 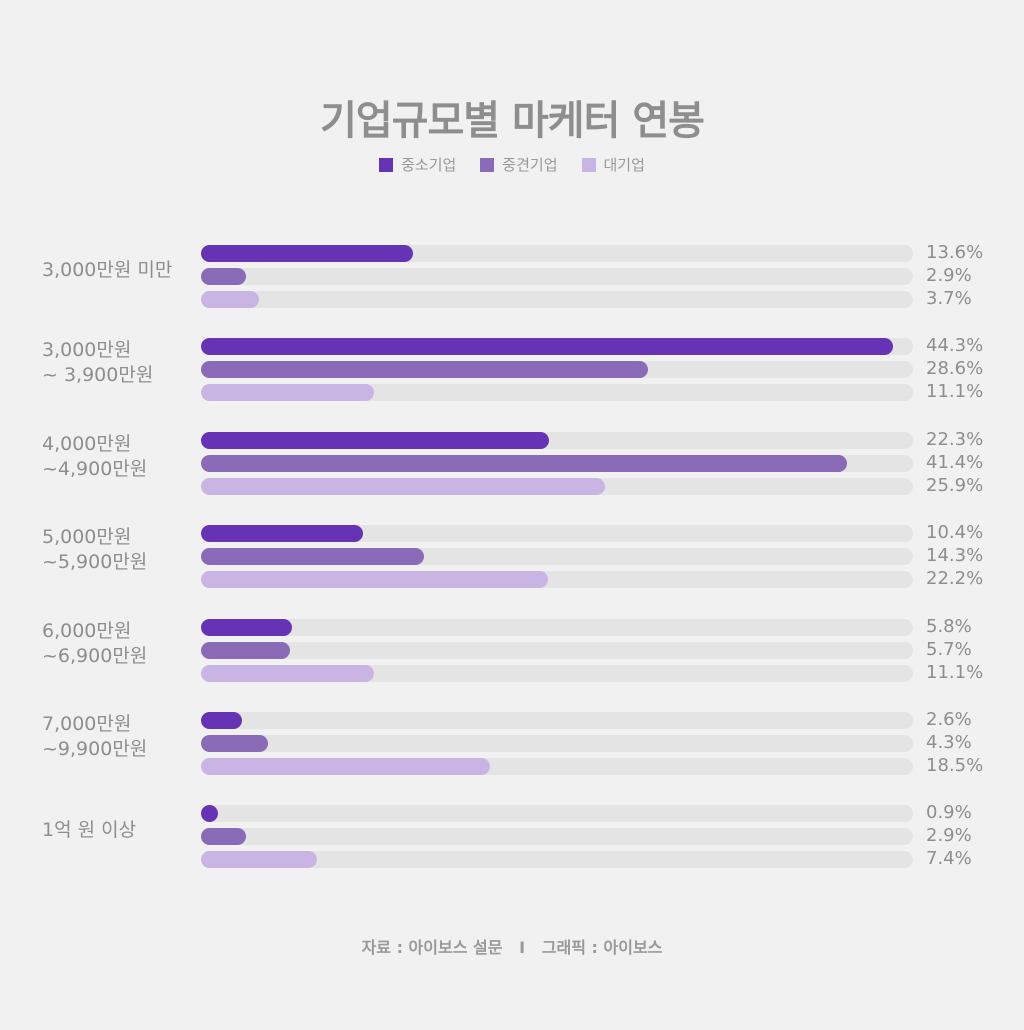 What do you see at coordinates (949, 649) in the screenshot?
I see `data-label: 5.7%` at bounding box center [949, 649].